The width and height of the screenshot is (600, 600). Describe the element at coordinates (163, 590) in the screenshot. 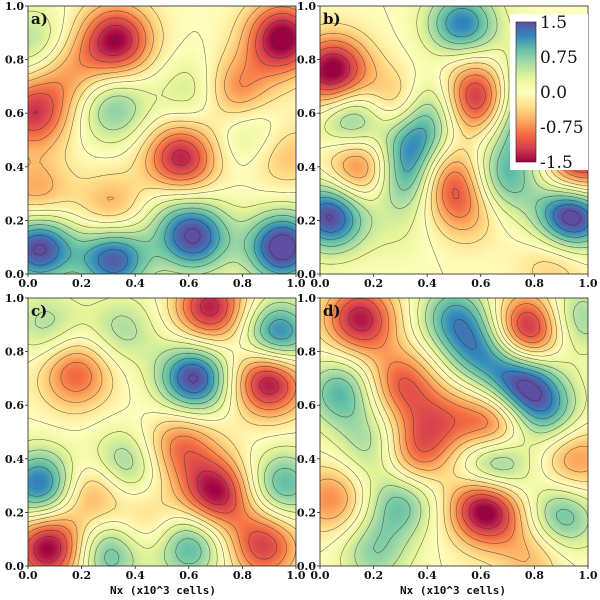

I see `x-axis-label-bottom-left: Nx (x10^3 cells)` at that location.